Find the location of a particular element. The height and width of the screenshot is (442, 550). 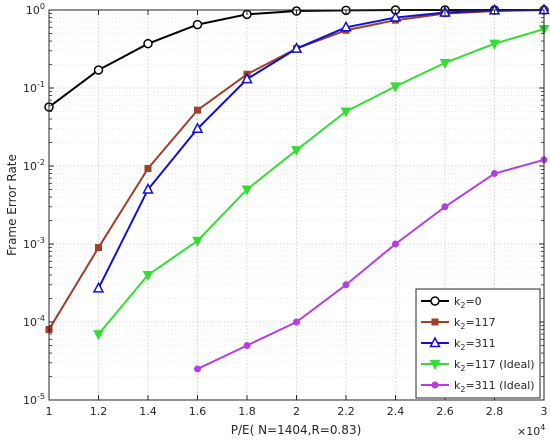

x-axis-label: P/E( N=1404,R=0.83) is located at coordinates (296, 430).